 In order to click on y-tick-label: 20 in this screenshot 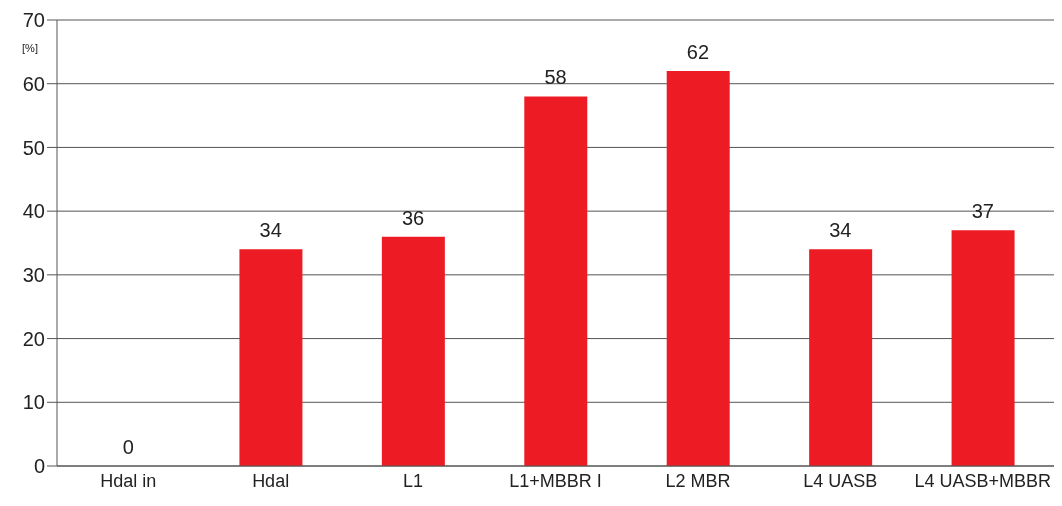, I will do `click(33, 338)`.